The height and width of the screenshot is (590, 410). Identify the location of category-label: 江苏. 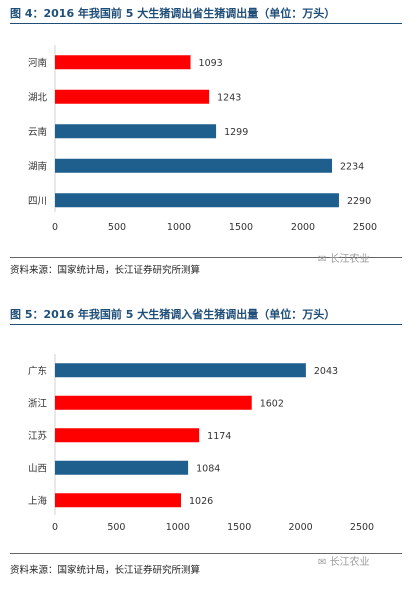
(38, 436).